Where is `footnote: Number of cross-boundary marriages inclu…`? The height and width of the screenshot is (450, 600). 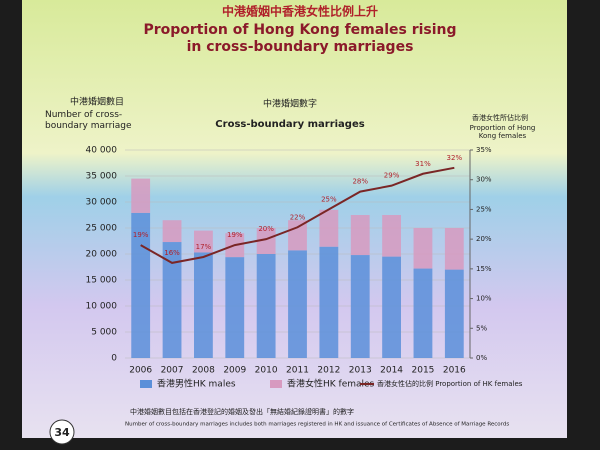 footnote: Number of cross-boundary marriages inclu… is located at coordinates (317, 425).